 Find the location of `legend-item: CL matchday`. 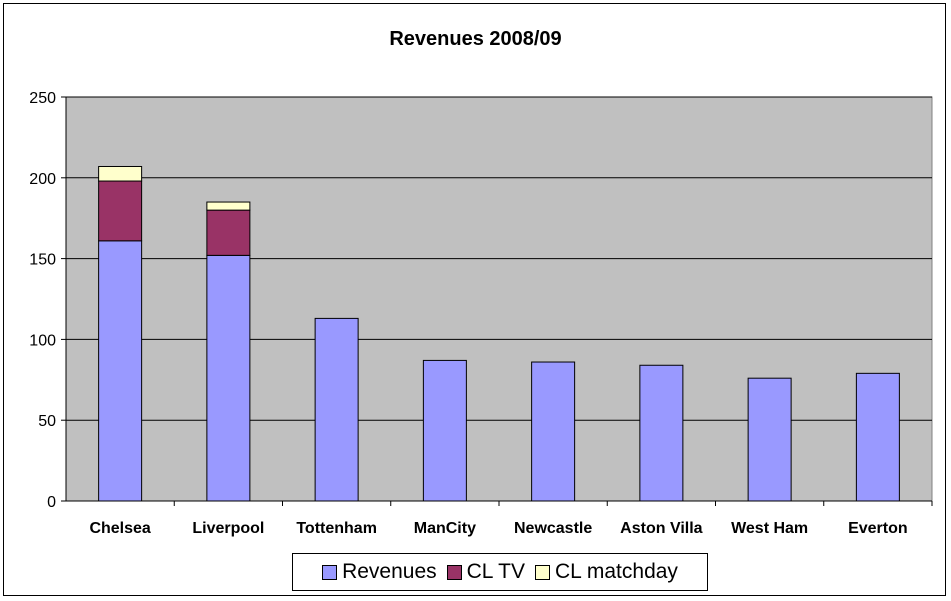

legend-item: CL matchday is located at coordinates (606, 572).